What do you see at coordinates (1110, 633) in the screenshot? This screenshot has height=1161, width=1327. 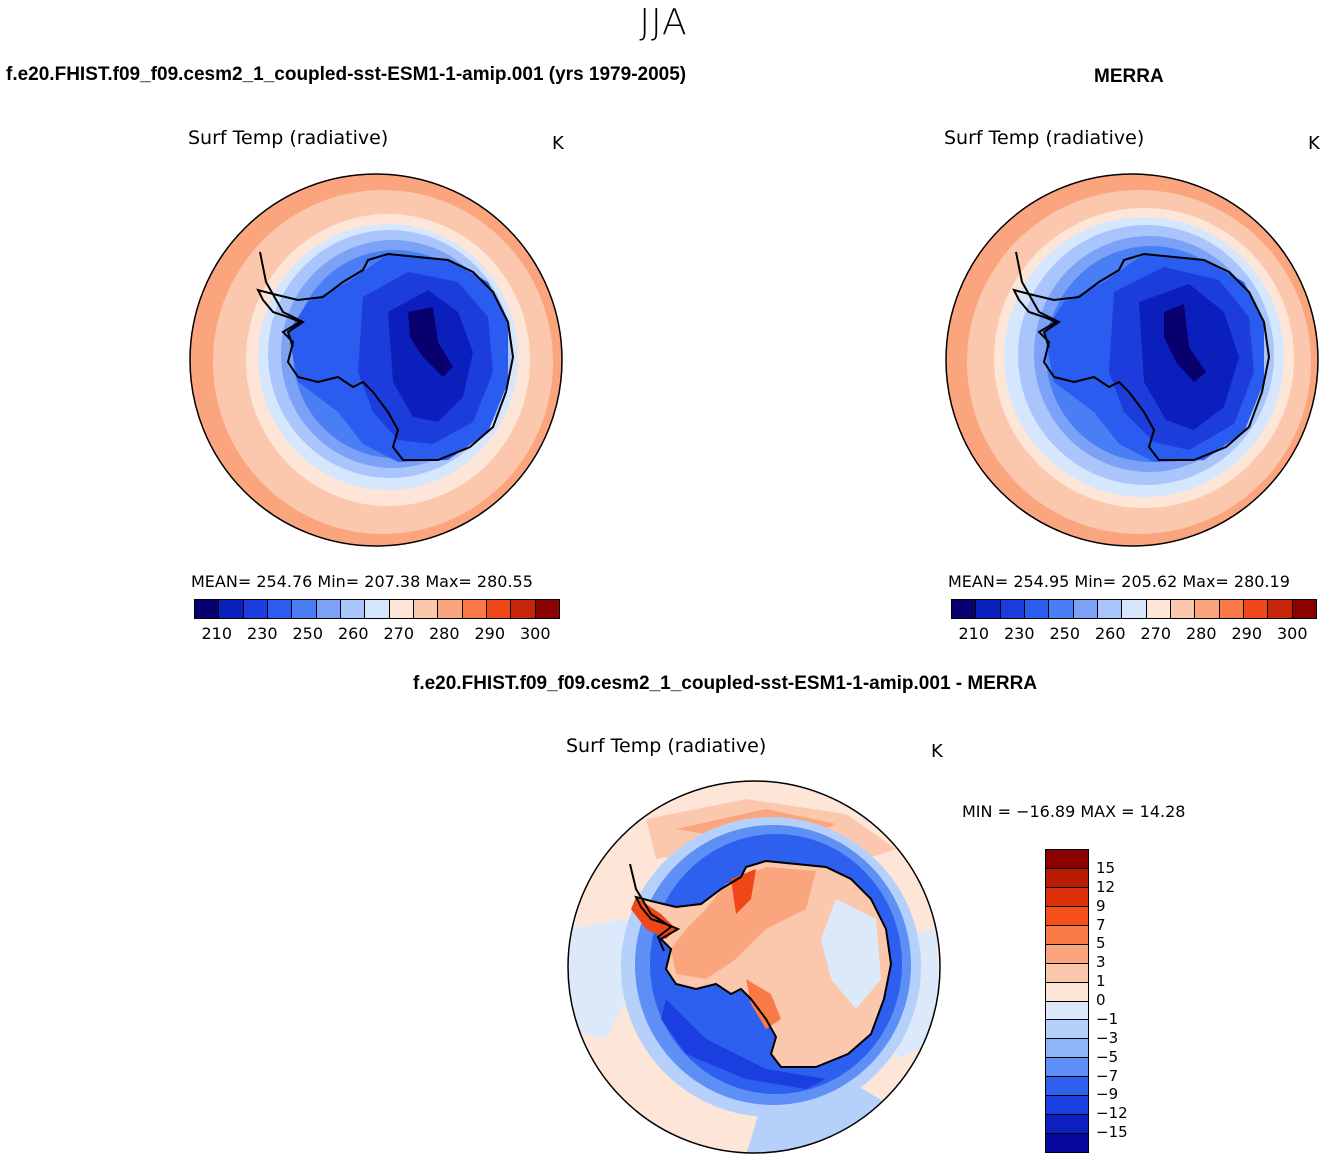 I see `obs-colorbar-tick-label: 260` at bounding box center [1110, 633].